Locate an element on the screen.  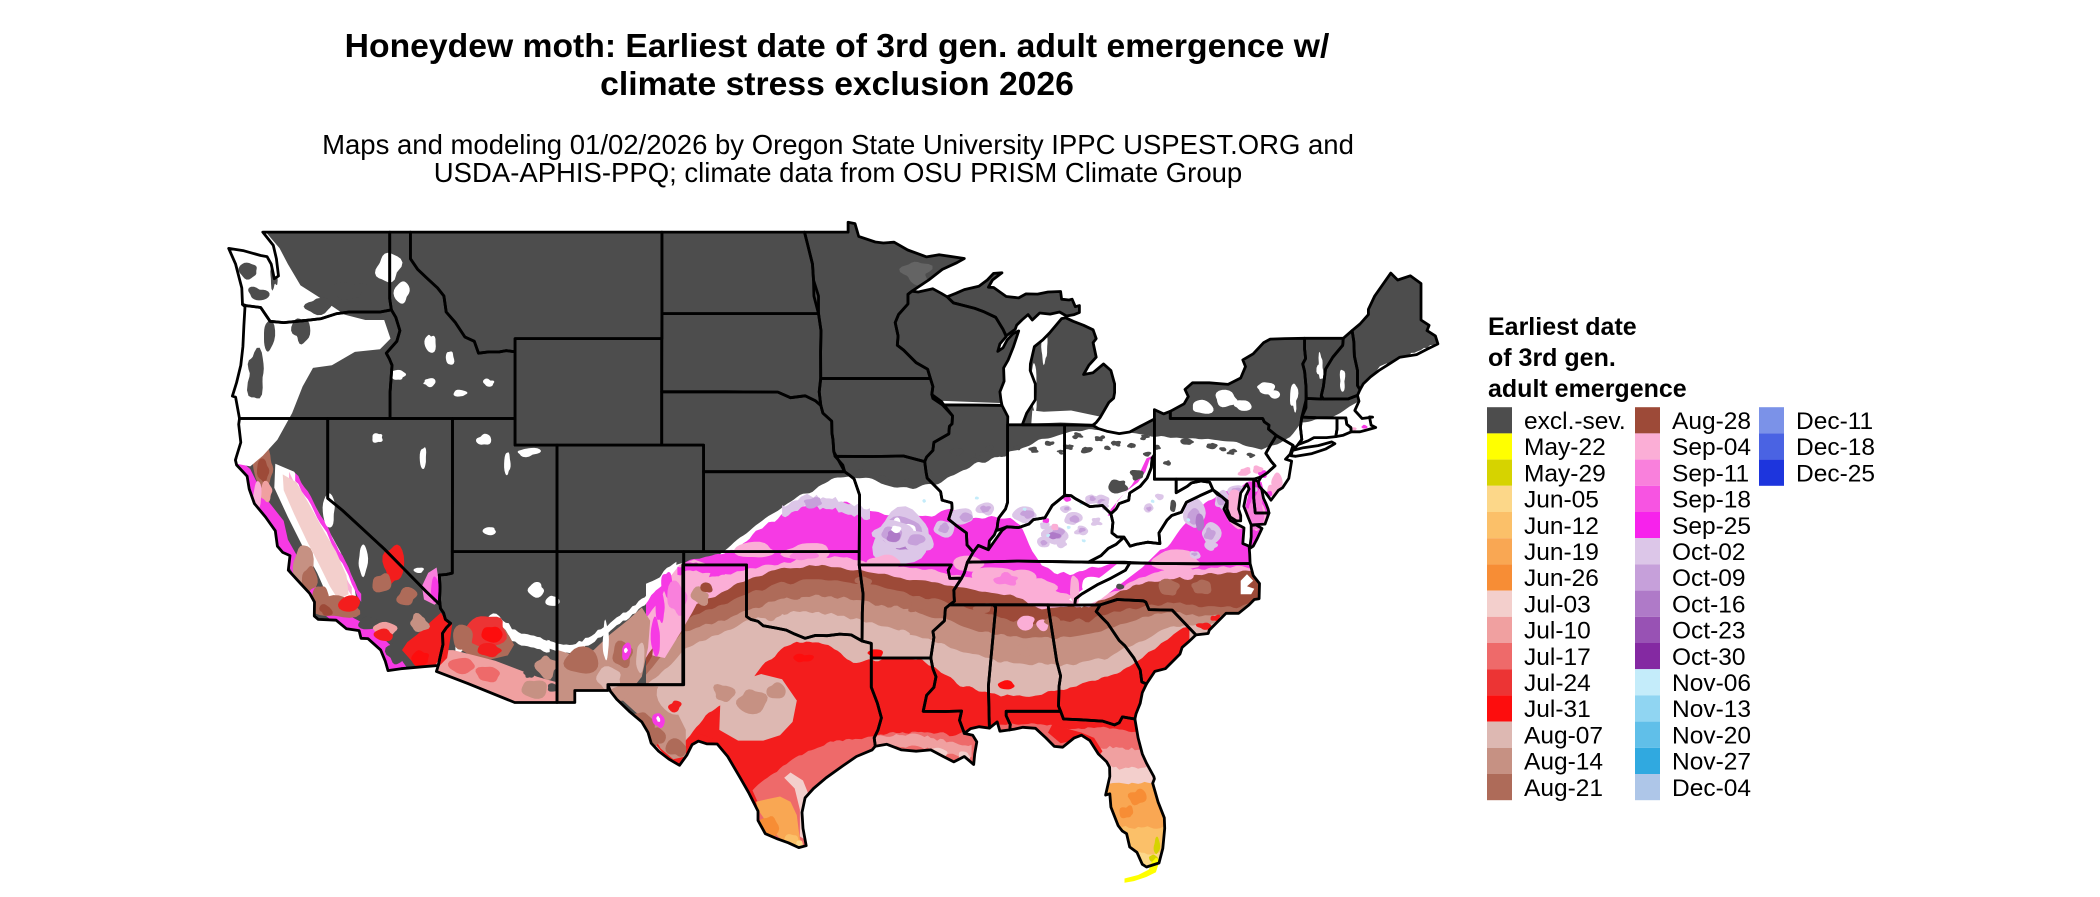
svg-text: Jul-31 is located at coordinates (1557, 709).